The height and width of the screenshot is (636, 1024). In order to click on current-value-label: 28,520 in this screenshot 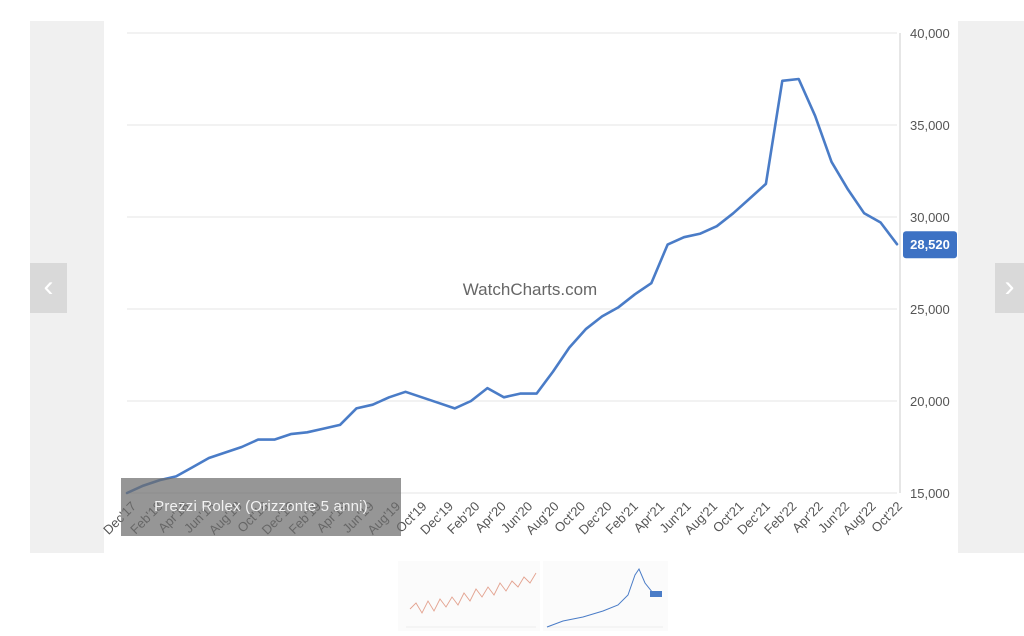, I will do `click(930, 244)`.